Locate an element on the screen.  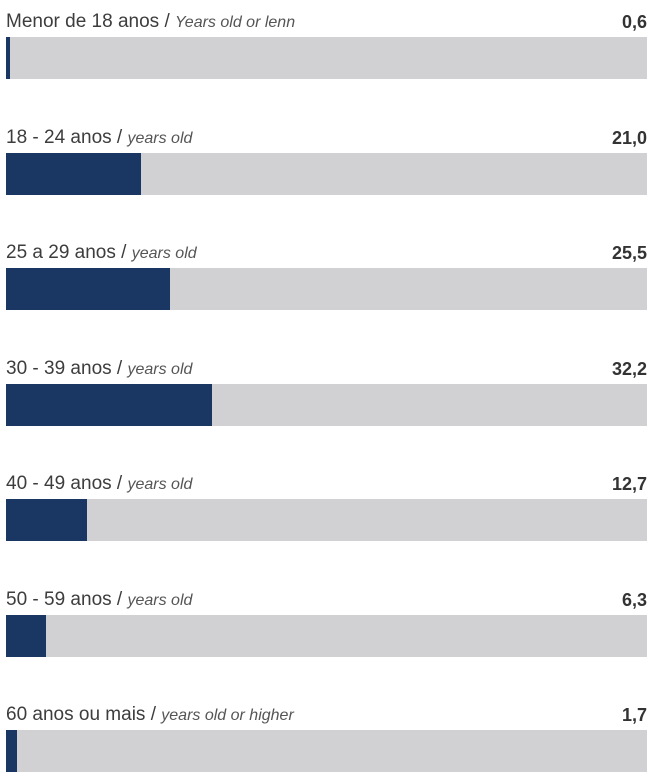
bar-value-label: 32,2 is located at coordinates (629, 368).